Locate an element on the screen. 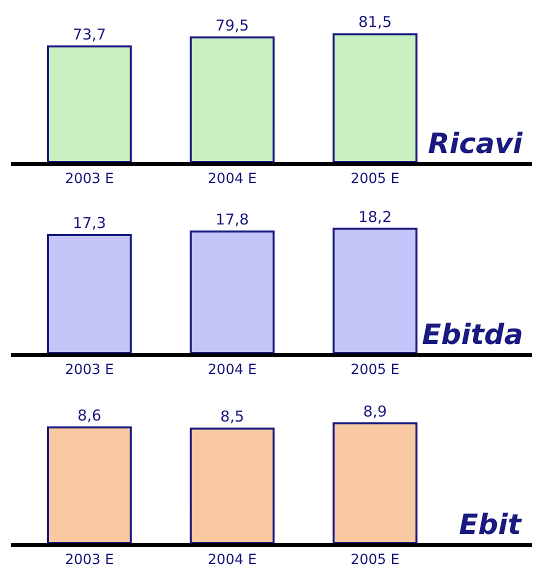 This screenshot has width=543, height=573. data-label: 81,5 is located at coordinates (375, 22).